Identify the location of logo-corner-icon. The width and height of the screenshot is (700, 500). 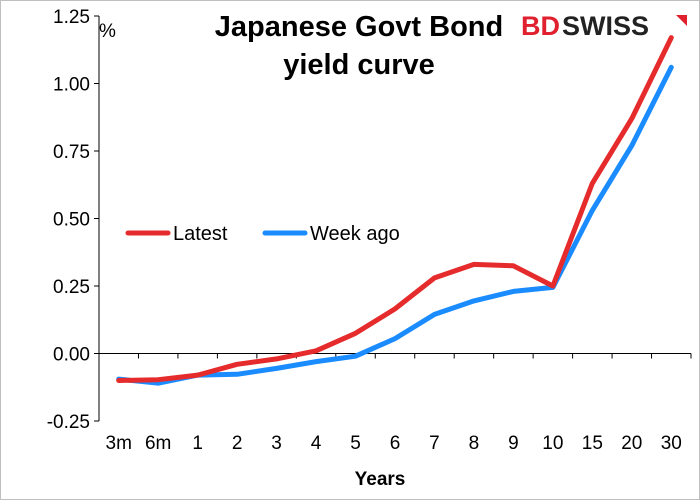
(681, 20).